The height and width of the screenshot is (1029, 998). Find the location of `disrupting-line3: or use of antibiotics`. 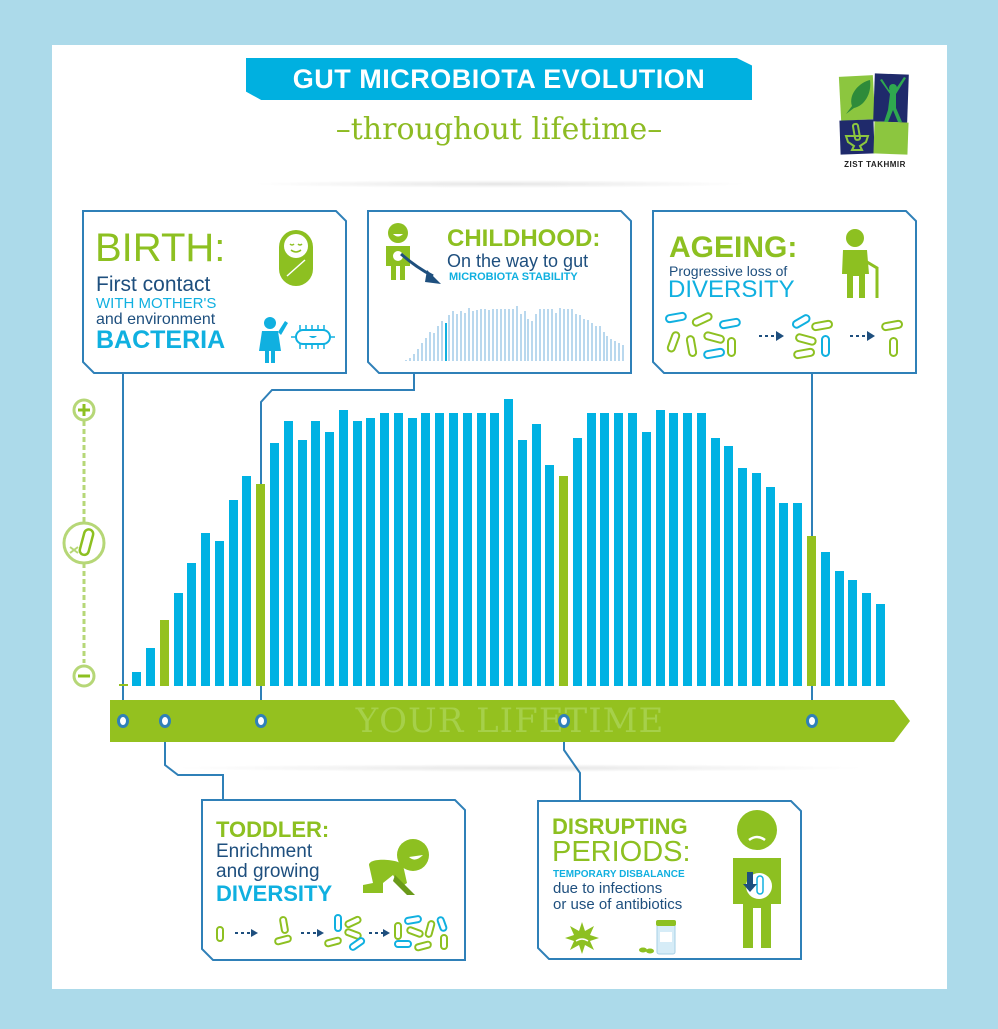

disrupting-line3: or use of antibiotics is located at coordinates (618, 904).